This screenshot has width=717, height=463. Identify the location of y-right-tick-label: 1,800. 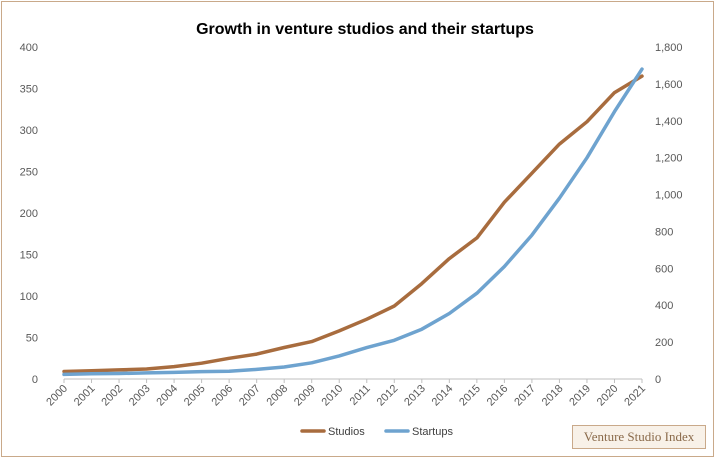
(669, 48).